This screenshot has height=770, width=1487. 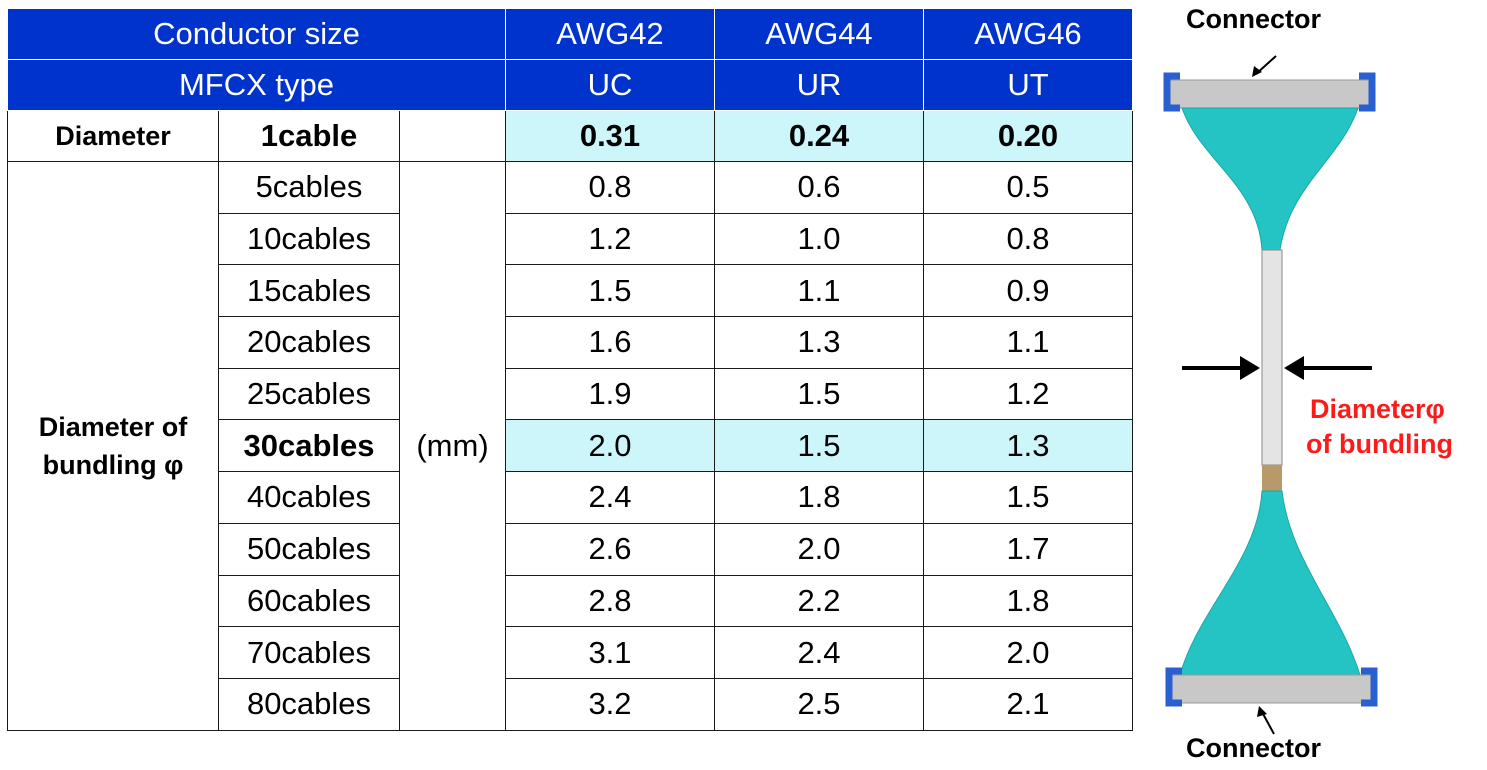 I want to click on diameter-label: Diameter, so click(x=113, y=136).